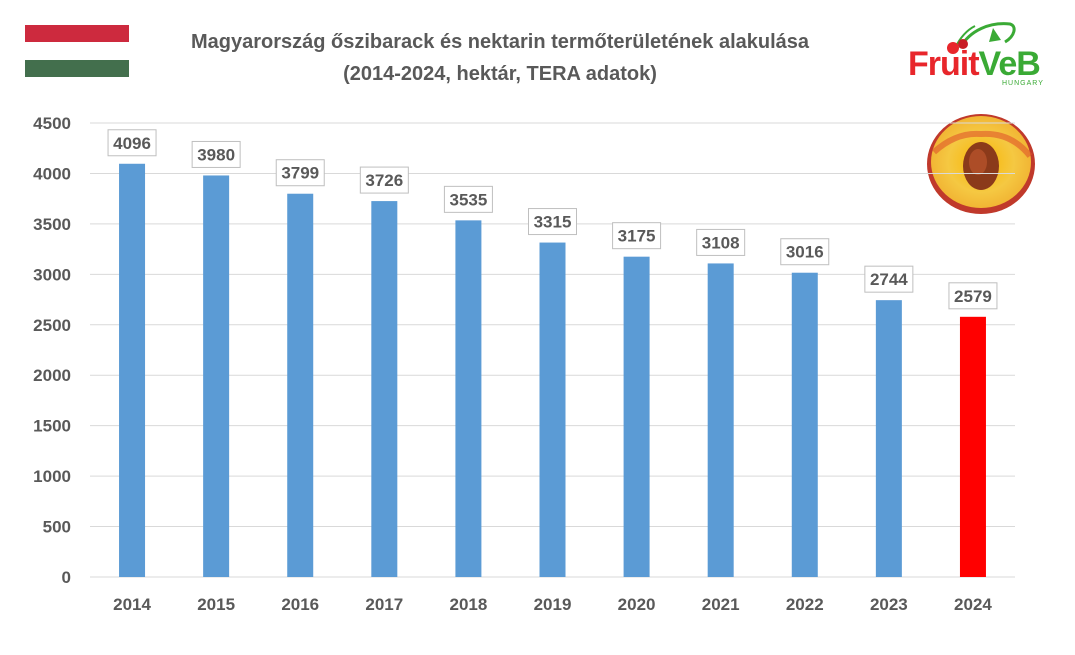 The width and height of the screenshot is (1075, 655). I want to click on logo-wordmark: FruitVeB, so click(974, 64).